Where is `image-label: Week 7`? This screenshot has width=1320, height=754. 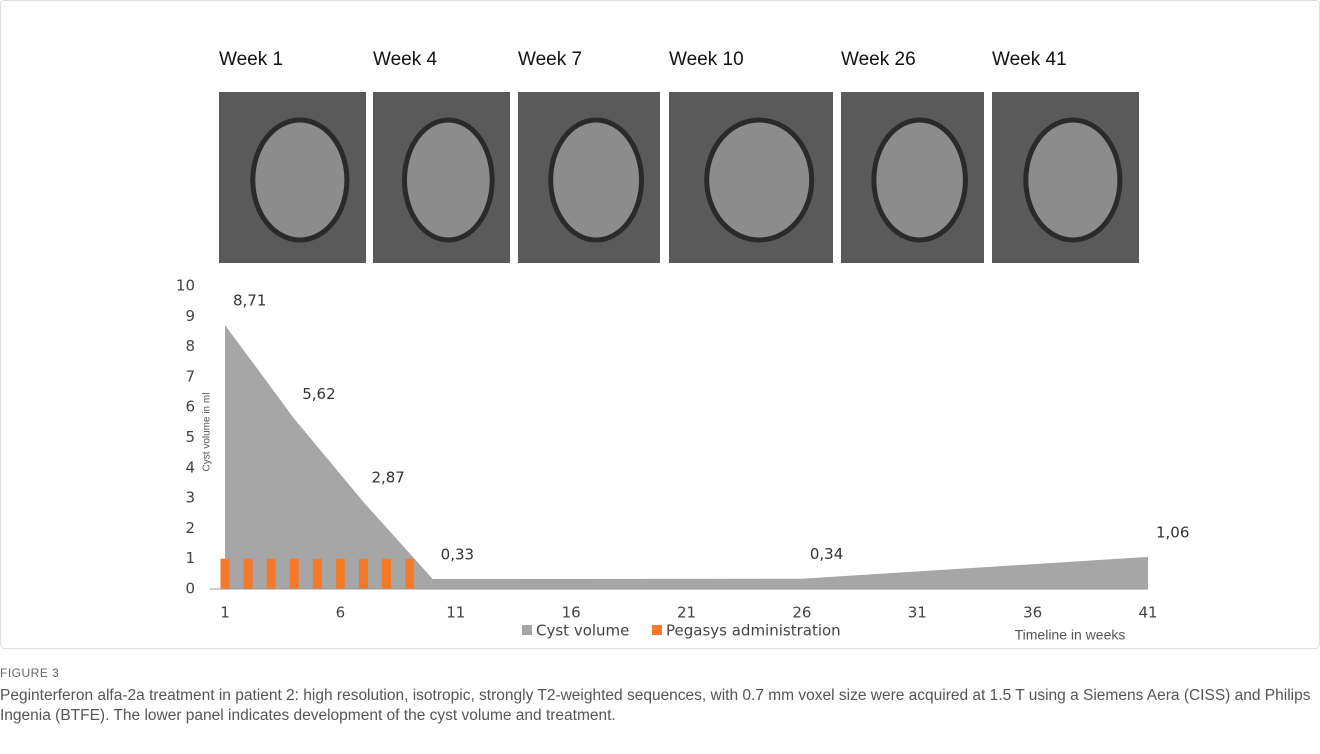 image-label: Week 7 is located at coordinates (550, 59).